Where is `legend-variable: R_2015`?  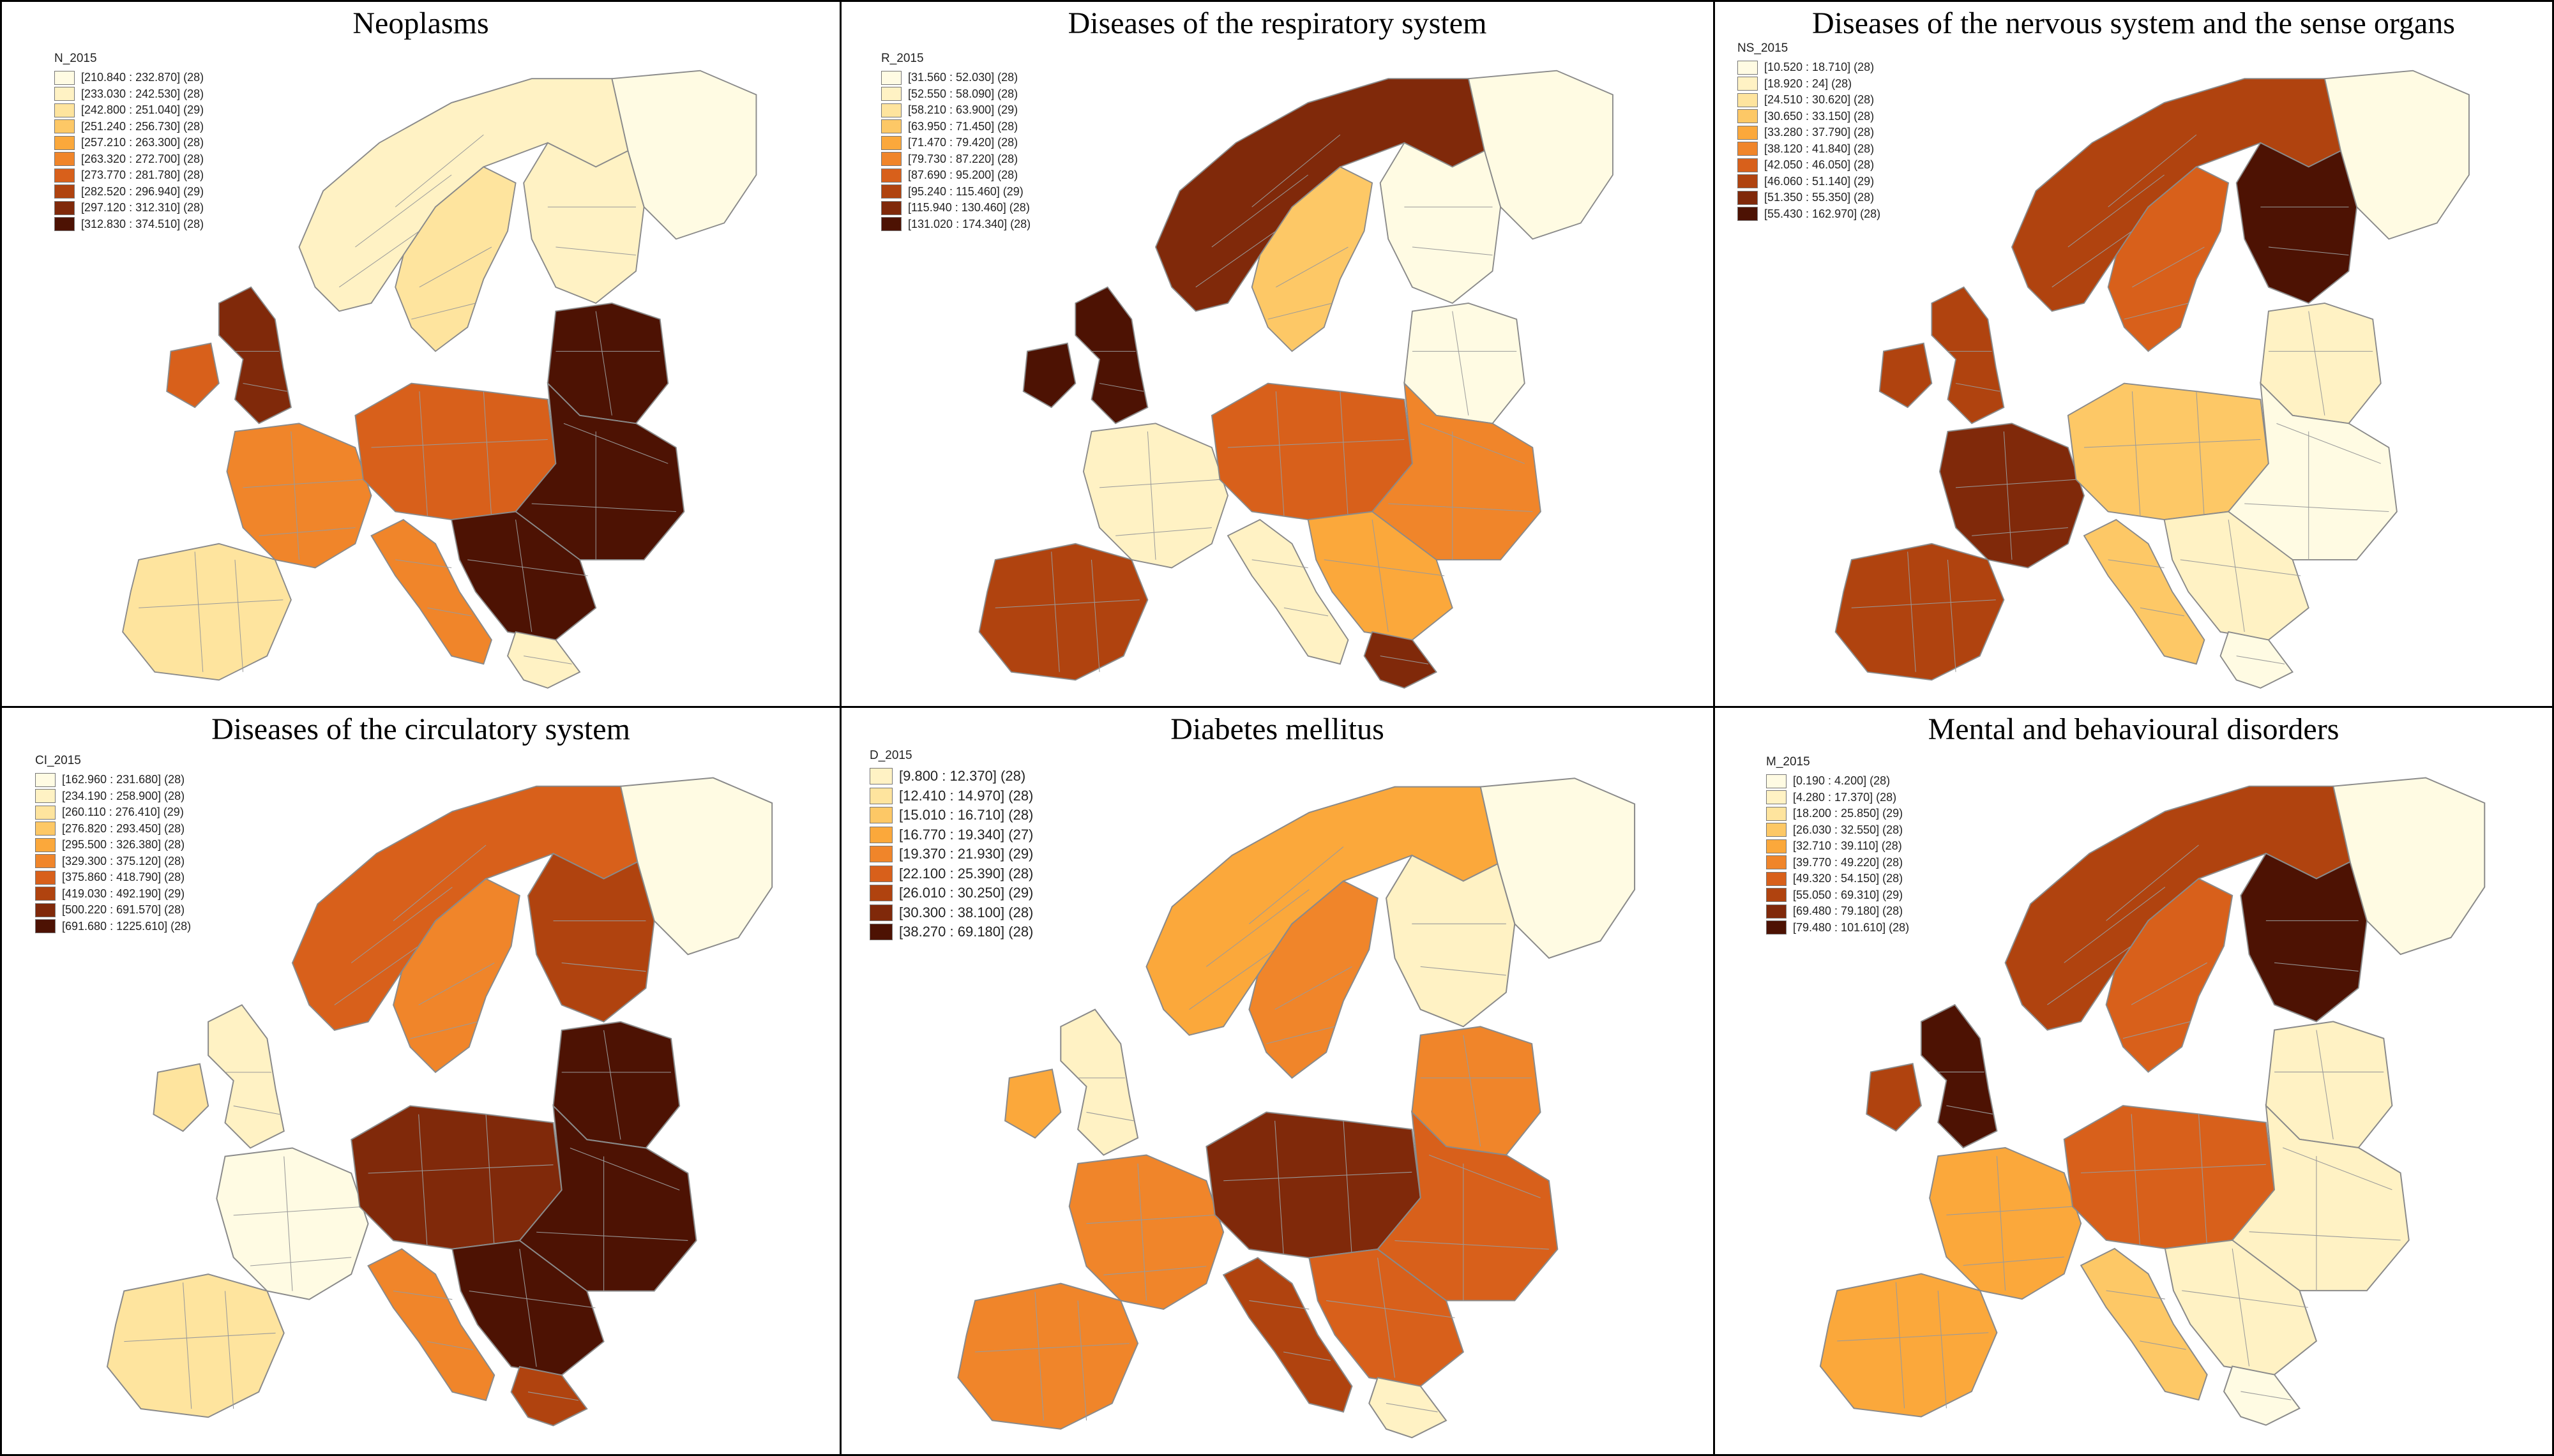 legend-variable: R_2015 is located at coordinates (902, 58).